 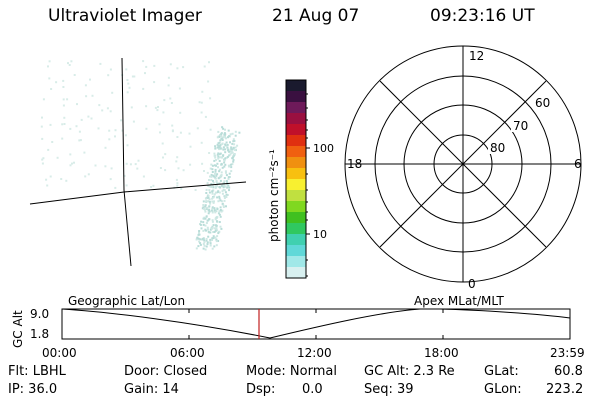 I want to click on geographic-meridian-line, so click(x=126, y=162).